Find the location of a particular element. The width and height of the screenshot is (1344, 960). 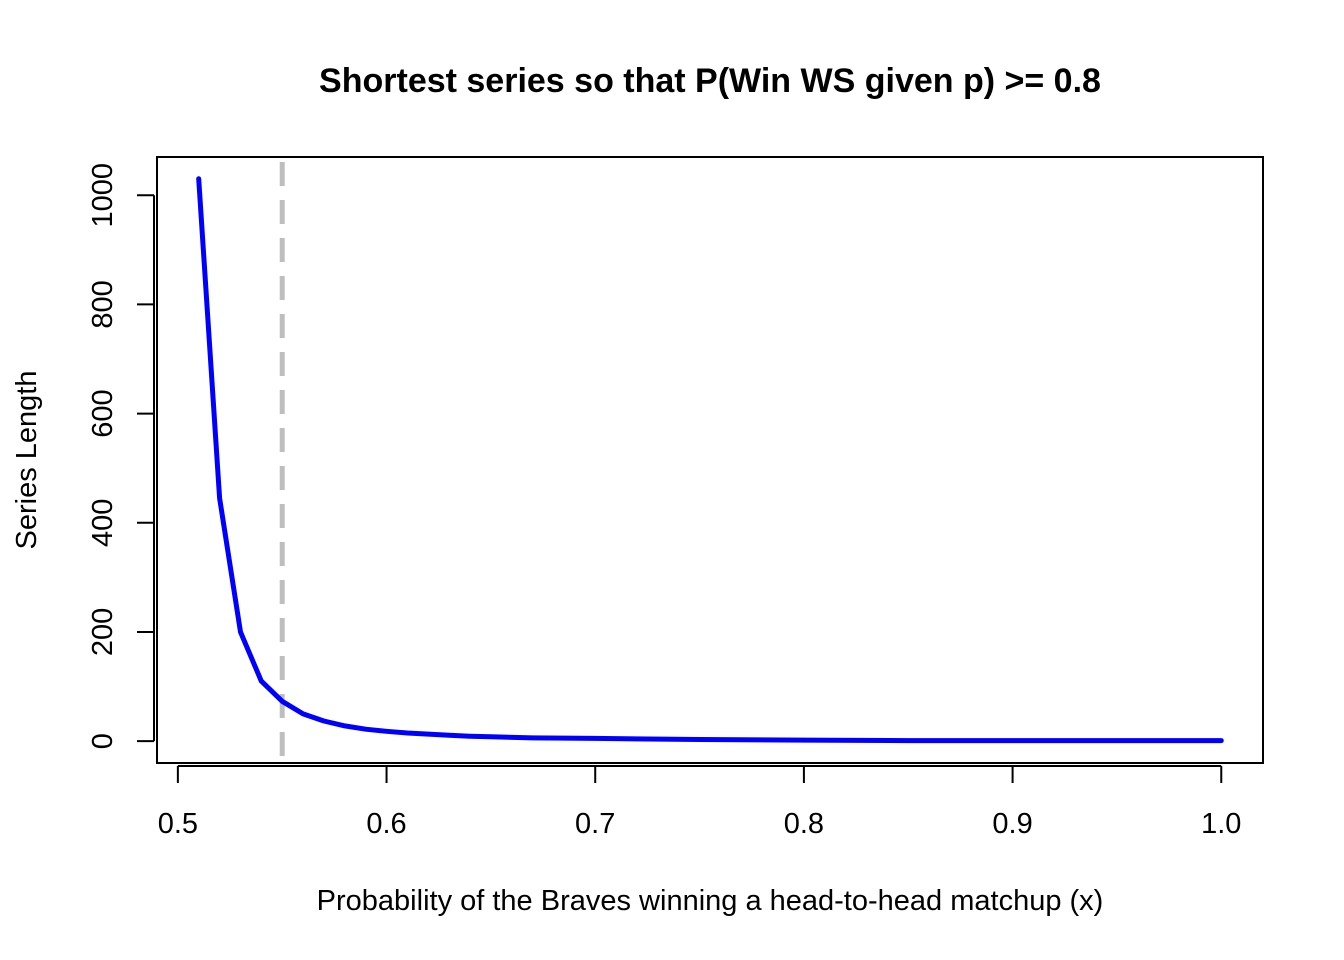

x-tick-label: 0.7 is located at coordinates (595, 824).